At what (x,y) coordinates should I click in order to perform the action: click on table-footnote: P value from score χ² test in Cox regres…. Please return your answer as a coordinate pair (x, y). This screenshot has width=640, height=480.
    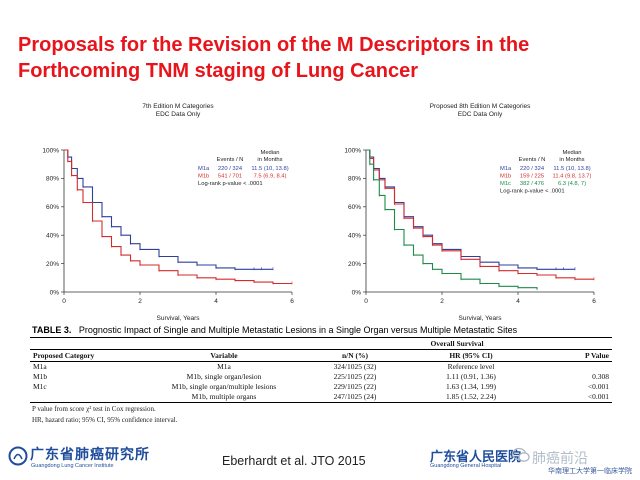
    Looking at the image, I should click on (94, 409).